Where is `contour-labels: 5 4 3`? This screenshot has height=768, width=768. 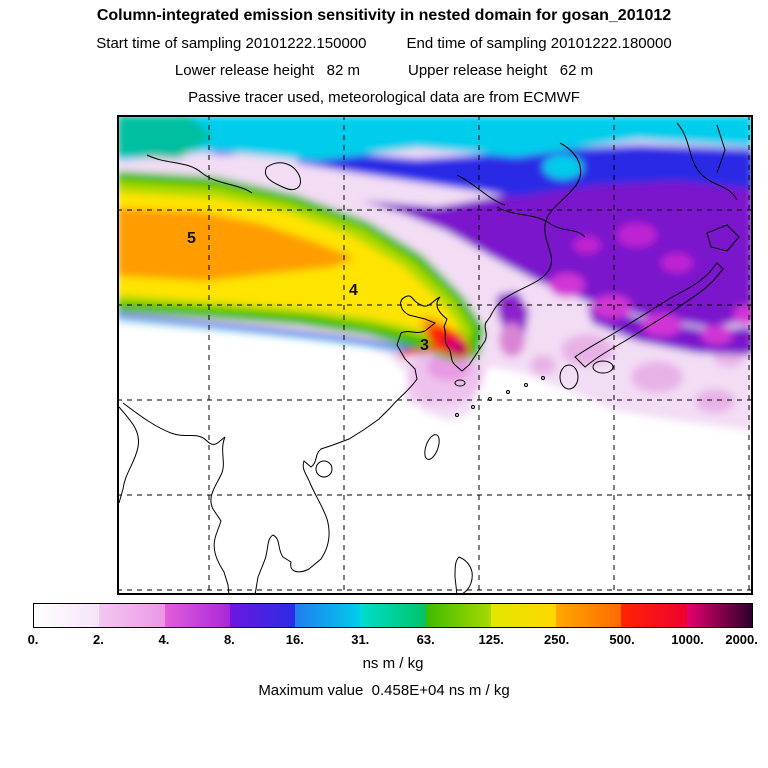
contour-labels: 5 4 3 is located at coordinates (308, 292).